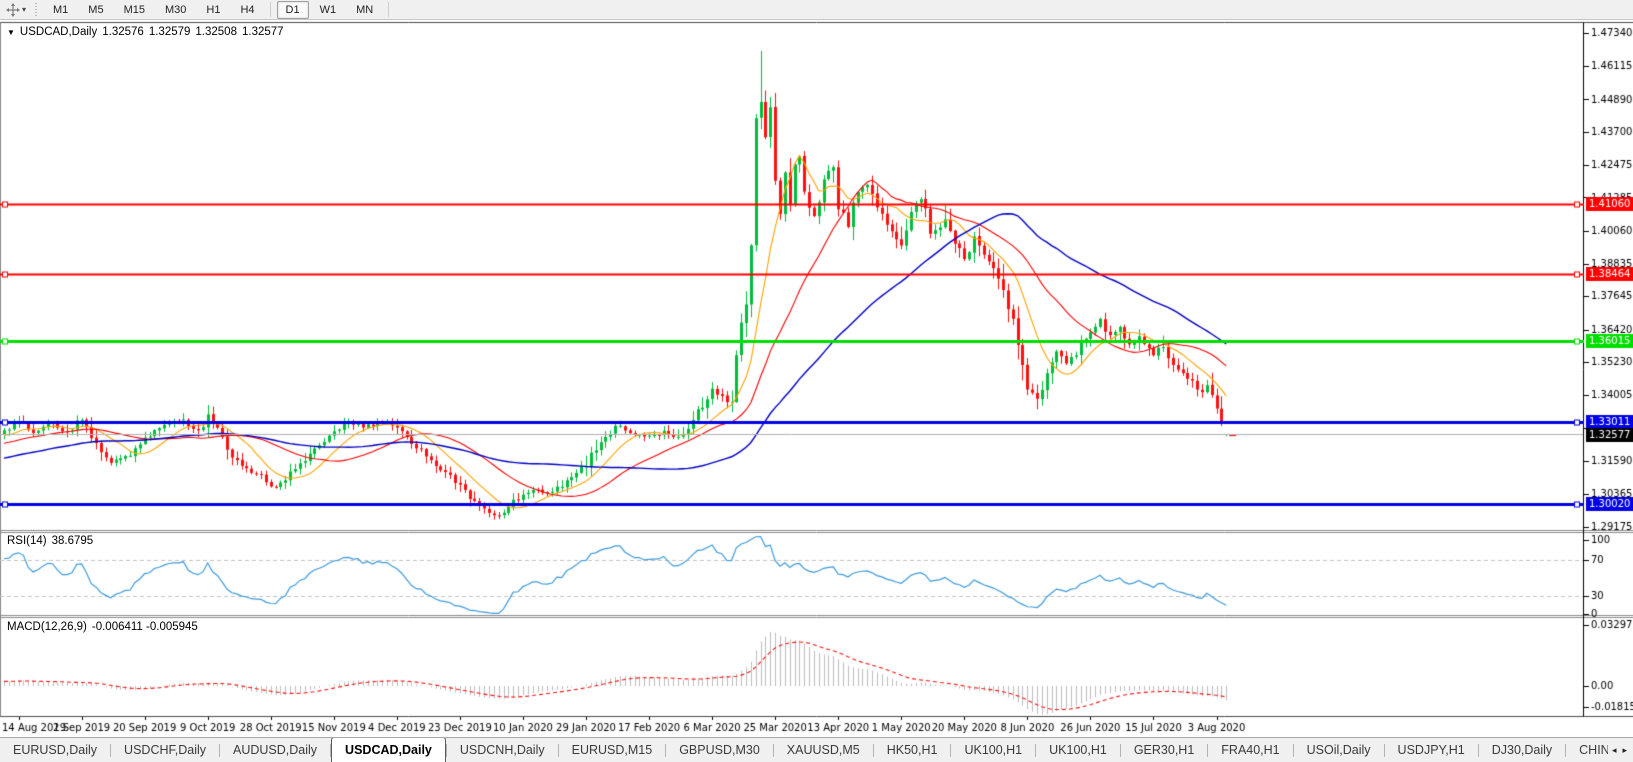 Image resolution: width=1633 pixels, height=762 pixels. Describe the element at coordinates (388, 750) in the screenshot. I see `chart-tab-usdcad-daily: USDCAD,Daily` at that location.